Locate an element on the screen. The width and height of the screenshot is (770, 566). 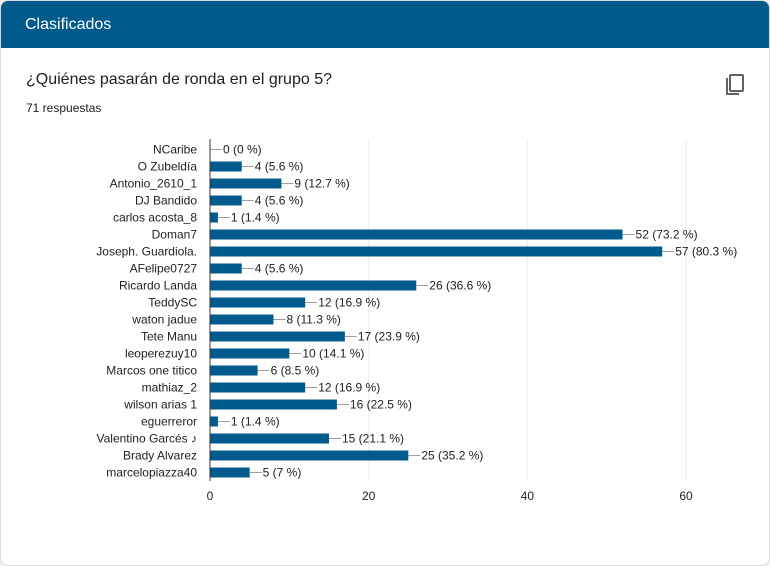
data-label: 25 (35.2 %) is located at coordinates (452, 456).